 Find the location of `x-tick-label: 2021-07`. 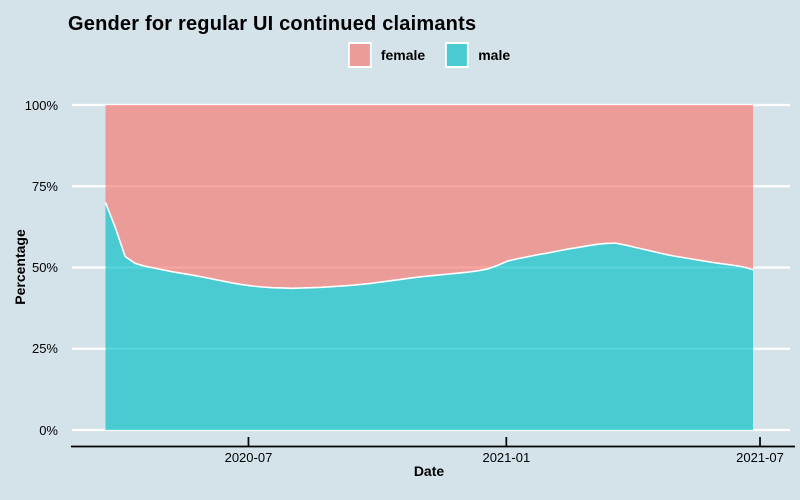

x-tick-label: 2021-07 is located at coordinates (760, 457).